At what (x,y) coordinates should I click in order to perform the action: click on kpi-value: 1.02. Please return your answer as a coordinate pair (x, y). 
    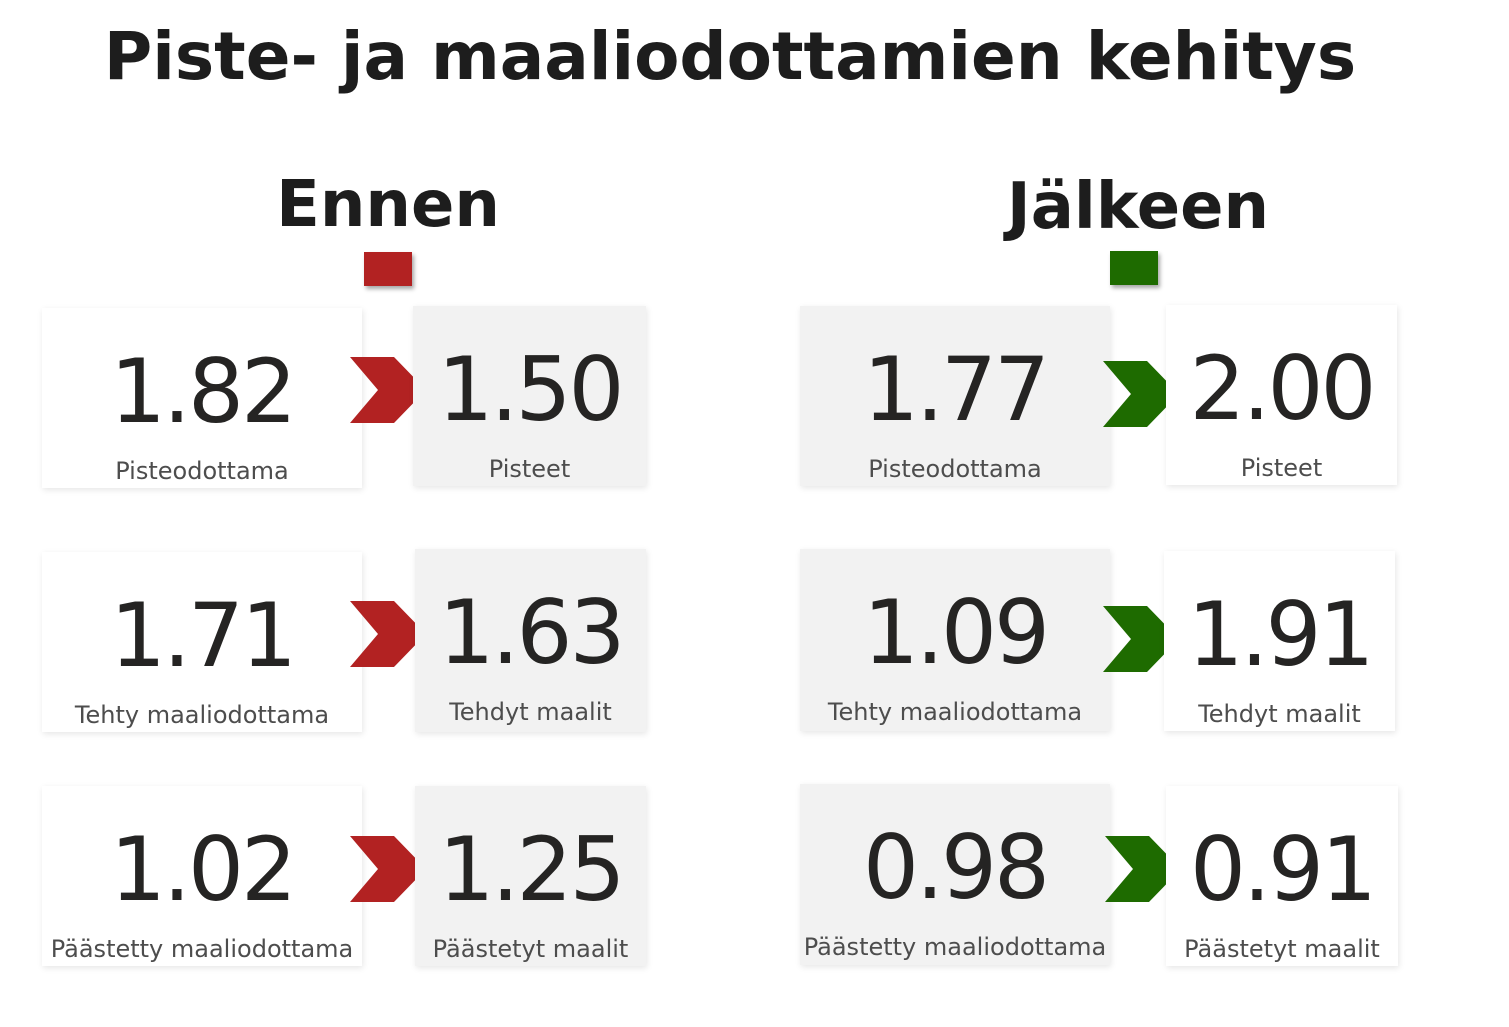
    Looking at the image, I should click on (203, 869).